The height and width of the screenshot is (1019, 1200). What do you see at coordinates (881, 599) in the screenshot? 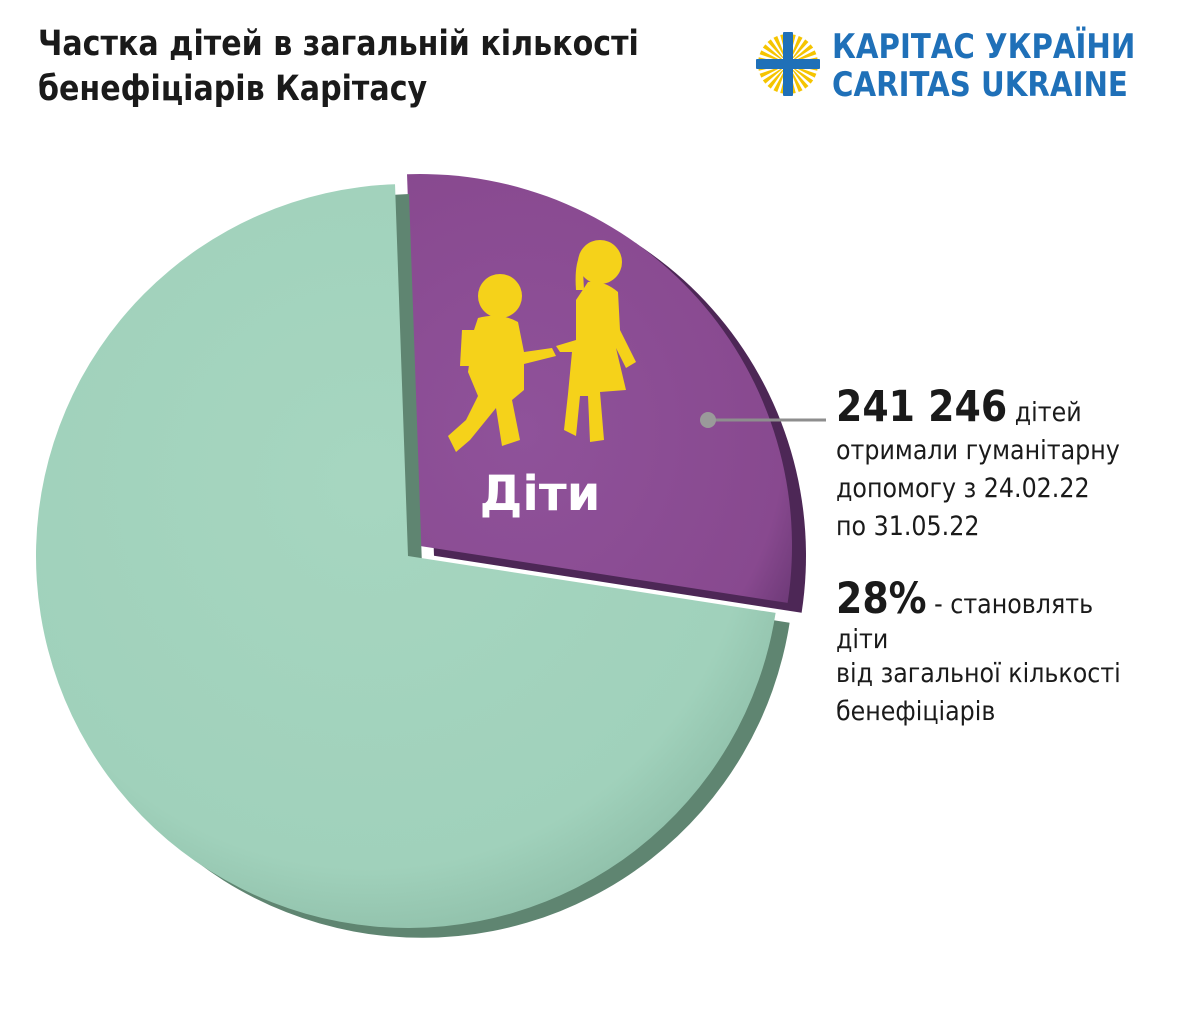
I see `children-percent-value: 28%` at bounding box center [881, 599].